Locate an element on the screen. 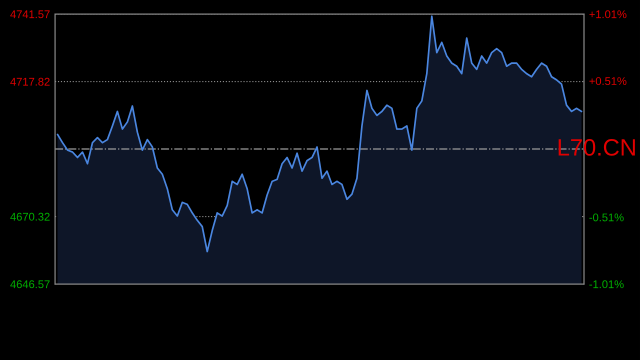 This screenshot has width=640, height=360. y-tick-label: 4670.32 is located at coordinates (30, 216).